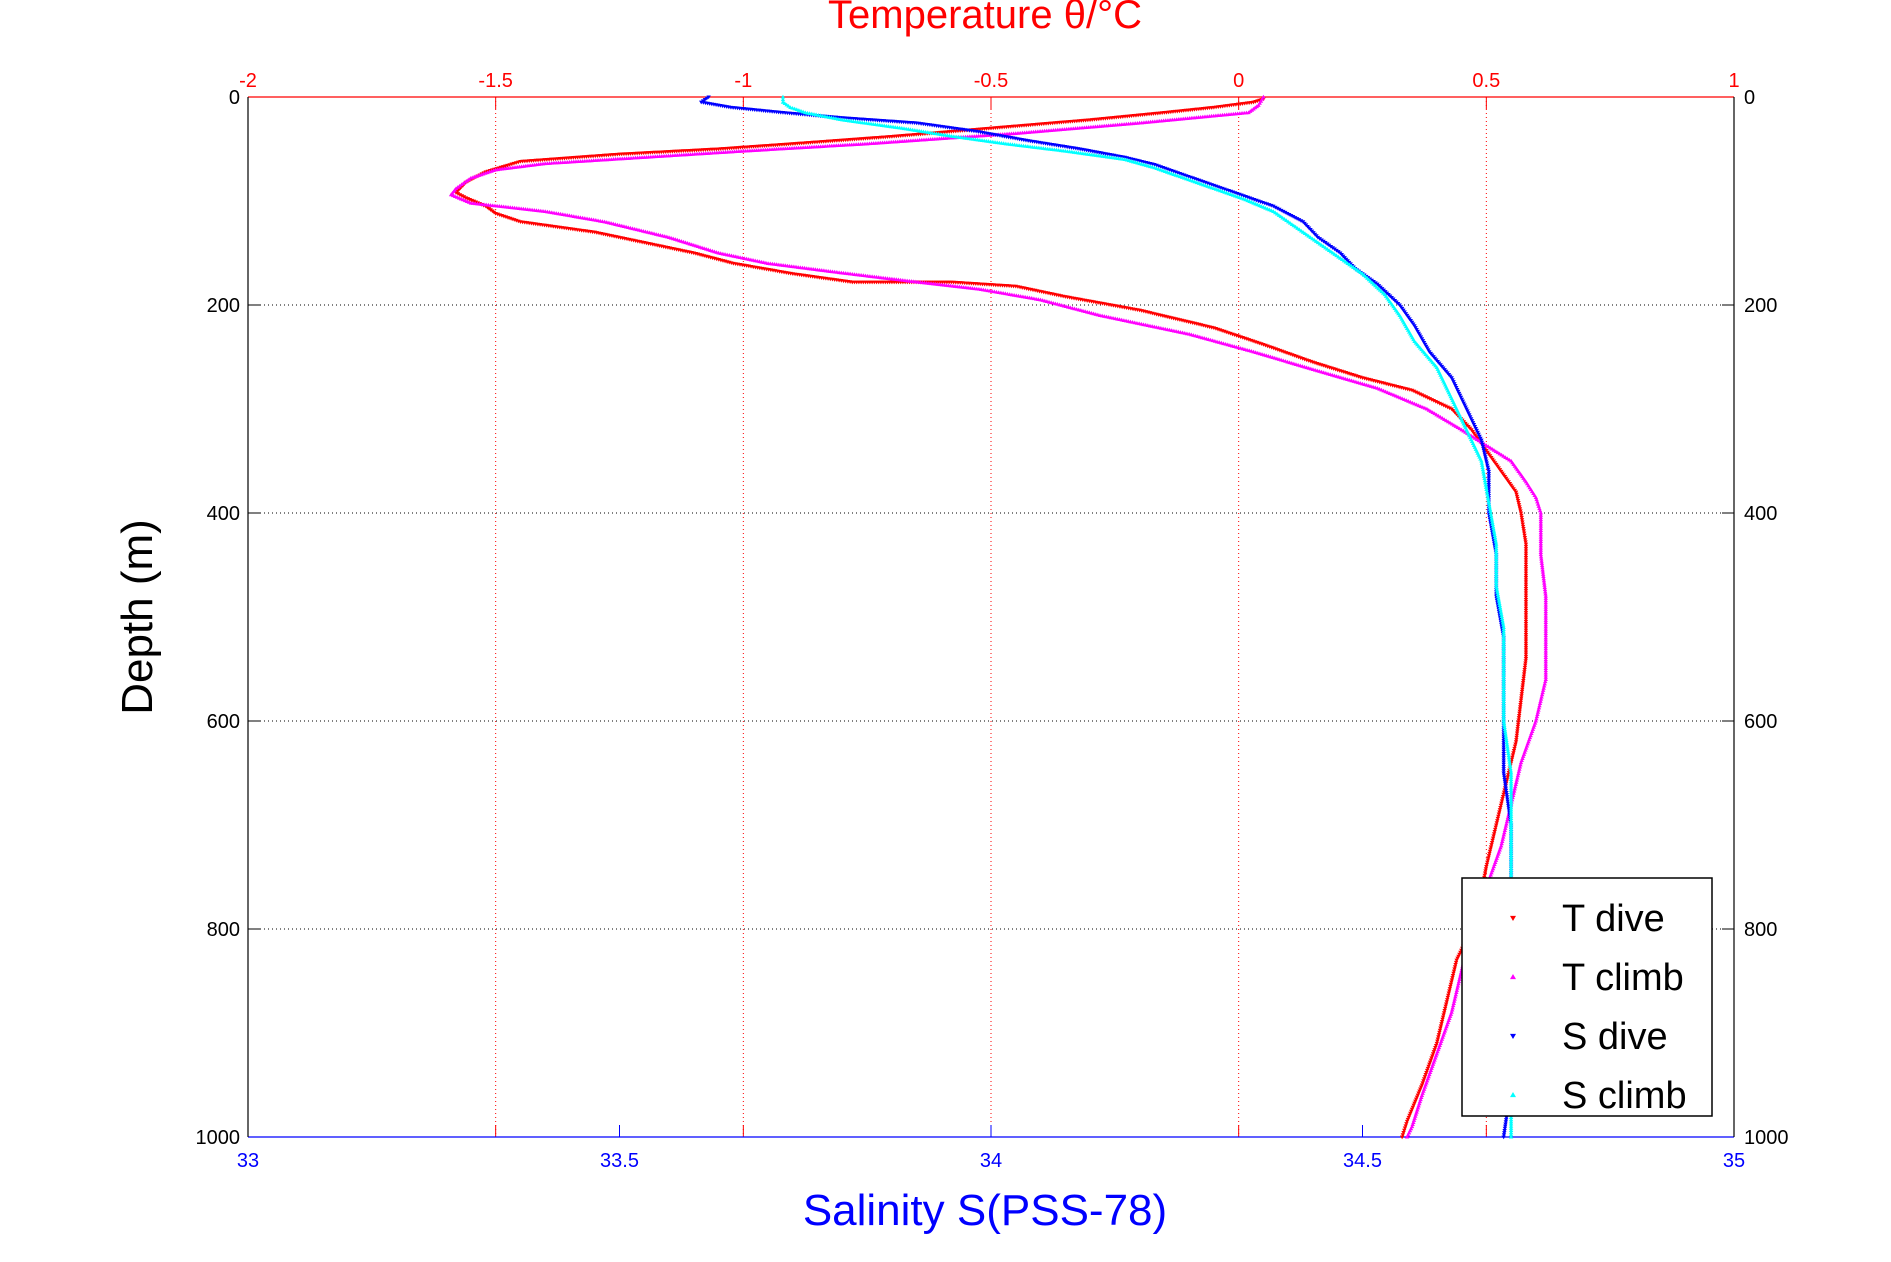 This screenshot has height=1262, width=1891. What do you see at coordinates (1587, 997) in the screenshot?
I see `legend-box` at bounding box center [1587, 997].